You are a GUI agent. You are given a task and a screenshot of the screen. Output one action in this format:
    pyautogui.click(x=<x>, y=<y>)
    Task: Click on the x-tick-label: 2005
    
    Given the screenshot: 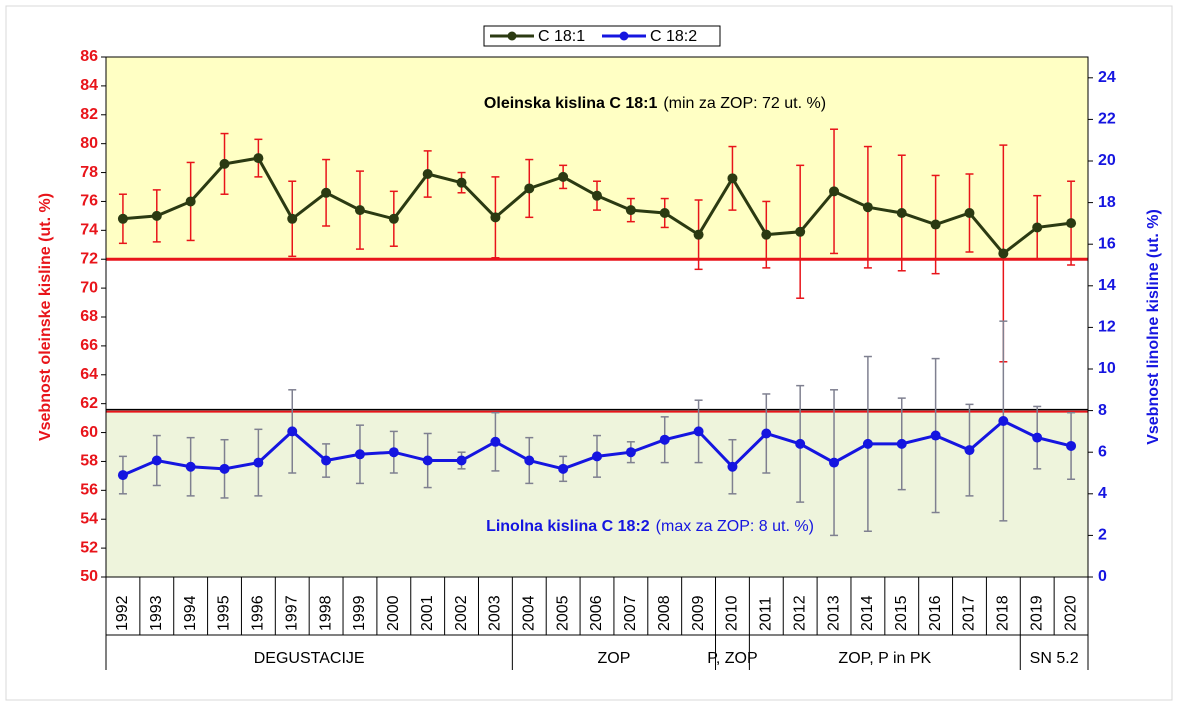 What is the action you would take?
    pyautogui.click(x=562, y=613)
    